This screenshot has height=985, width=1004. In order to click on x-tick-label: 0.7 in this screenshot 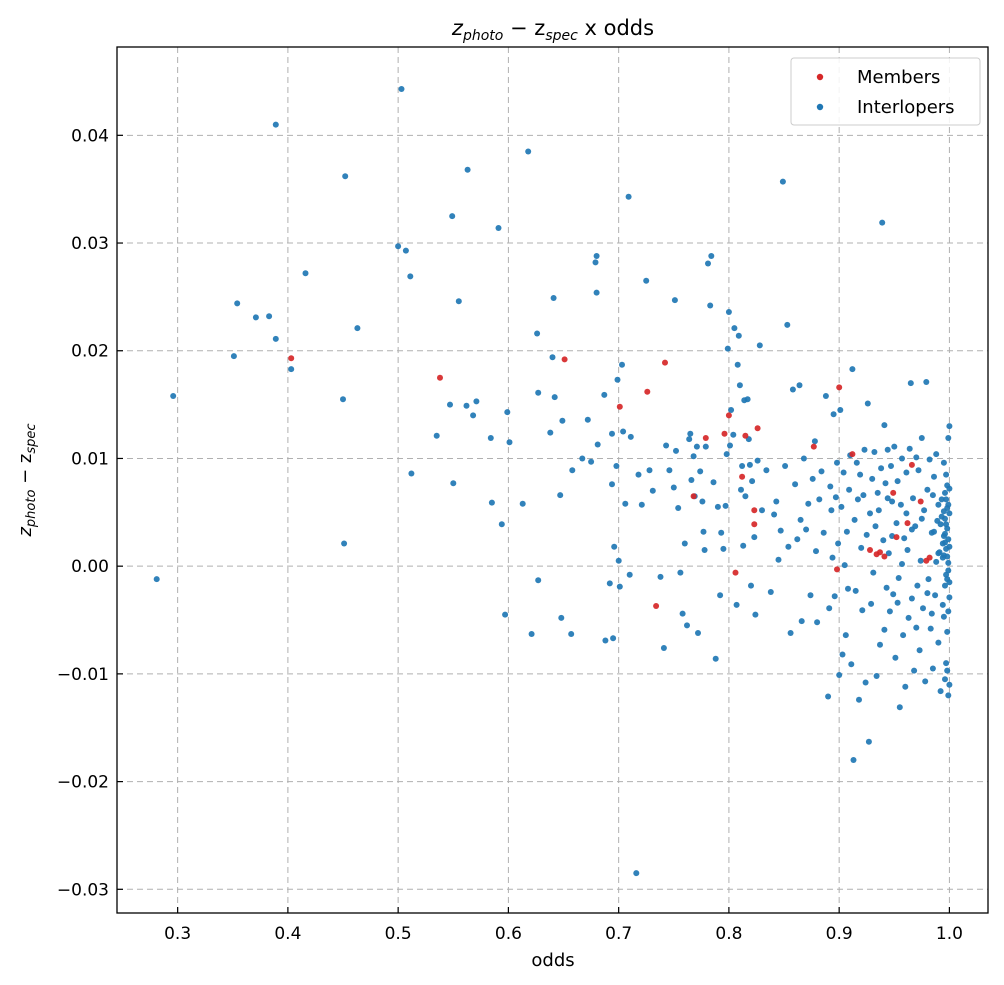, I will do `click(618, 934)`.